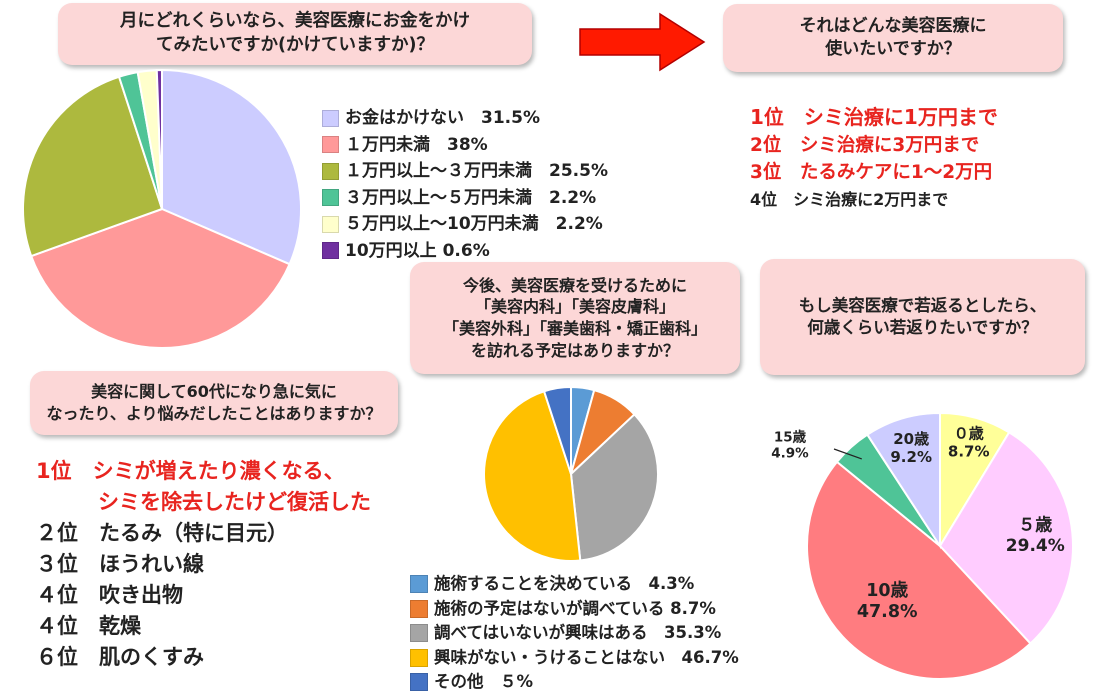 The height and width of the screenshot is (695, 1100). I want to click on pie-chart-monthly-spend, so click(162, 208).